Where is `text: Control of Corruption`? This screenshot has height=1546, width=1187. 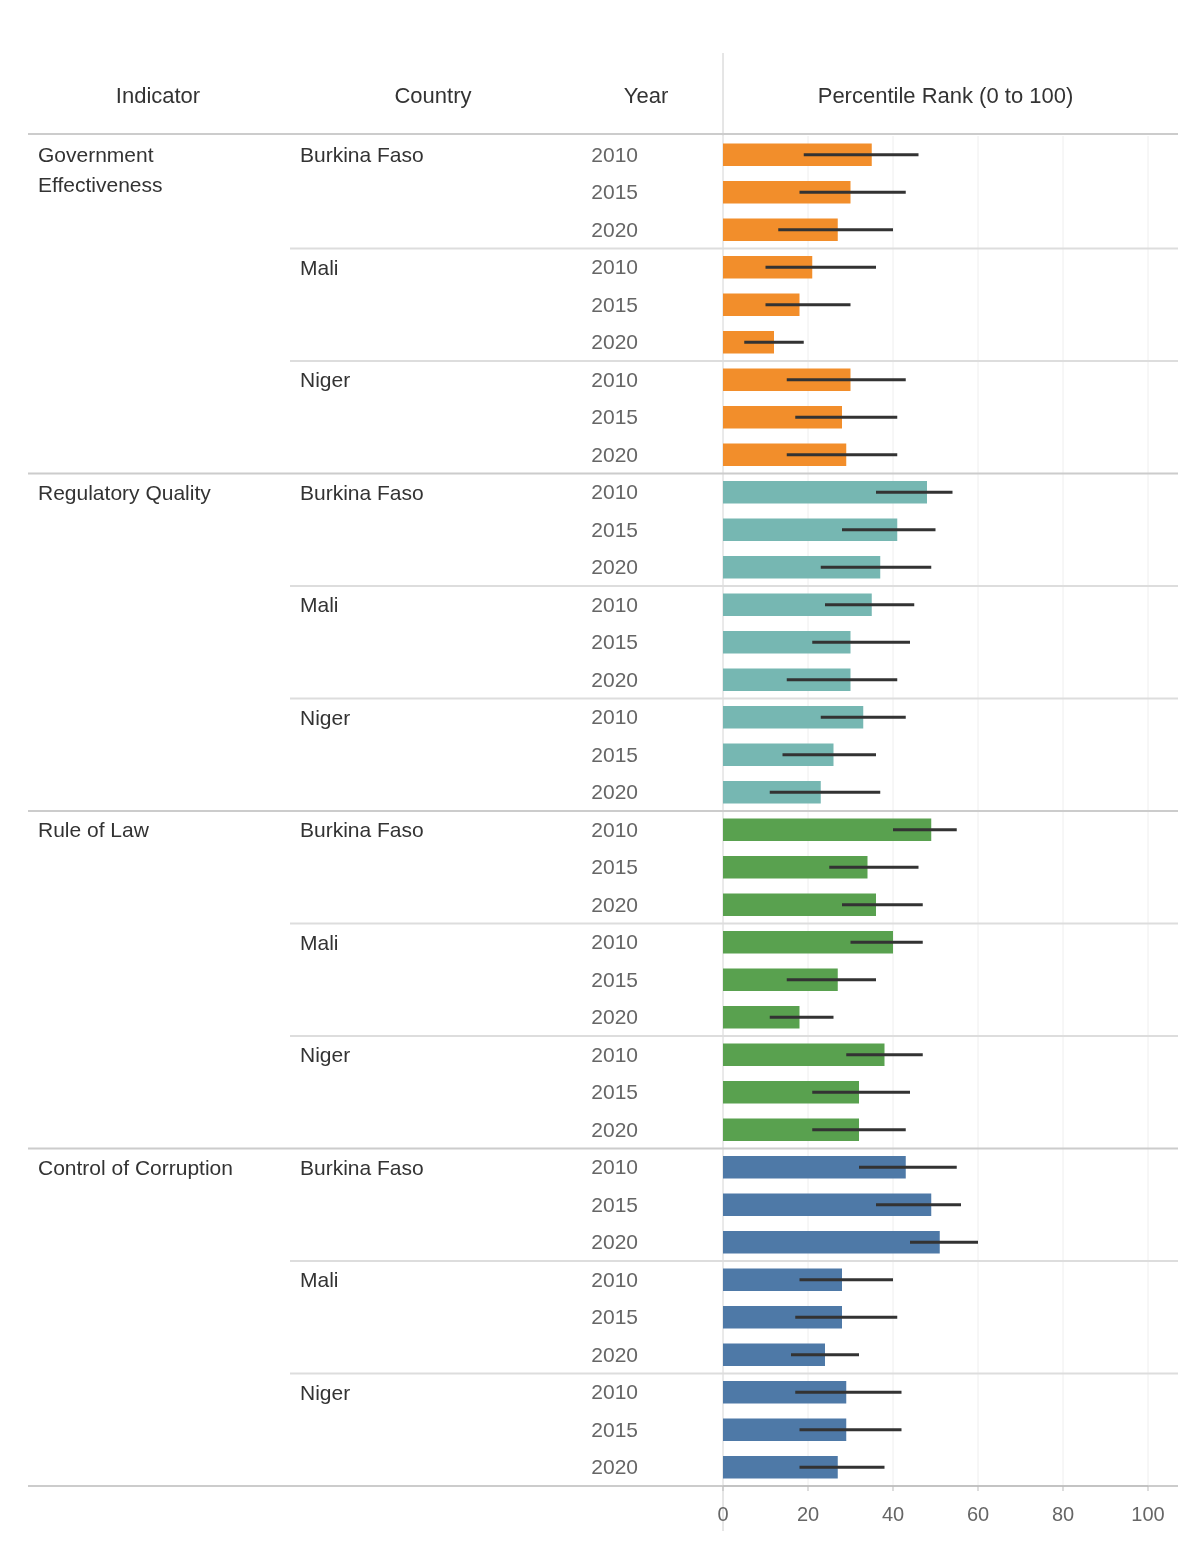
text: Control of Corruption is located at coordinates (135, 1167).